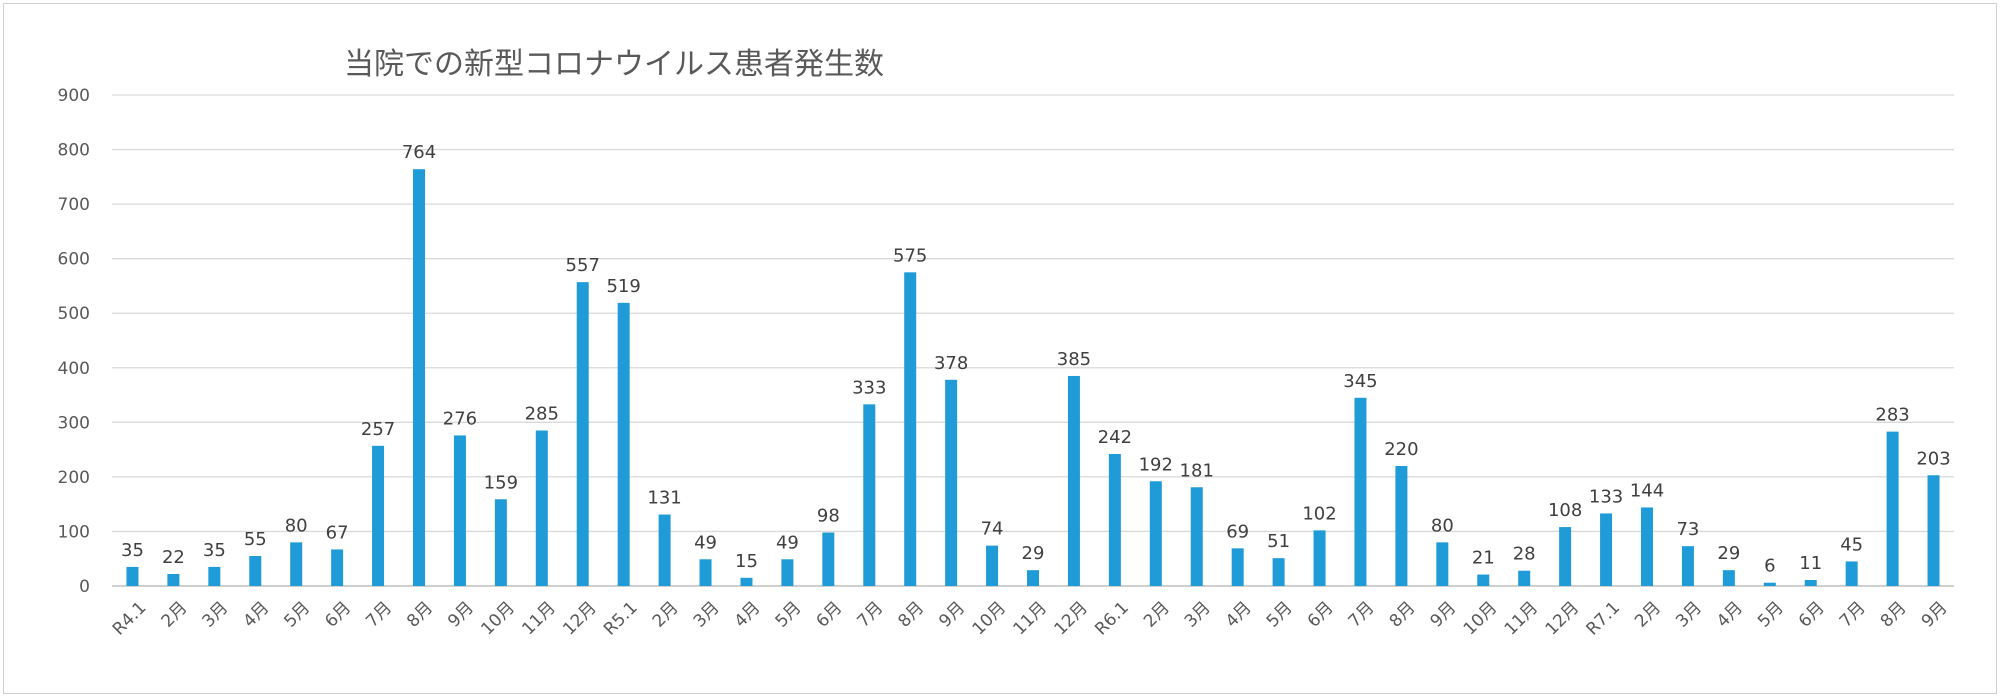 The height and width of the screenshot is (697, 2000). I want to click on data-label: 80, so click(1442, 525).